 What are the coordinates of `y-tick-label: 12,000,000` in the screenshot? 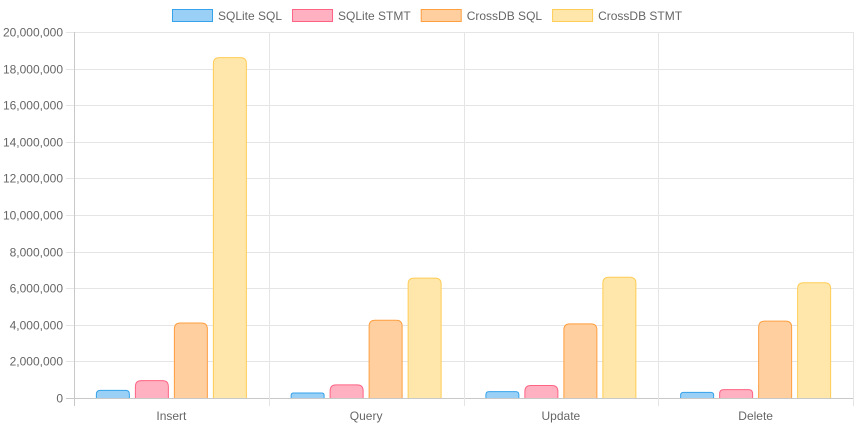 It's located at (33, 179).